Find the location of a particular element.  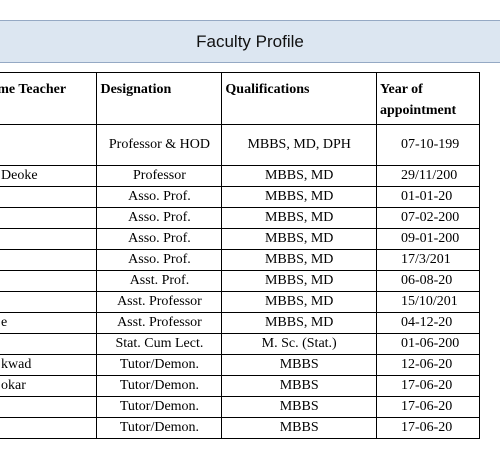

table-row: Professor & HOD MBBS, MD, DPH 07-10-199 is located at coordinates (240, 145).